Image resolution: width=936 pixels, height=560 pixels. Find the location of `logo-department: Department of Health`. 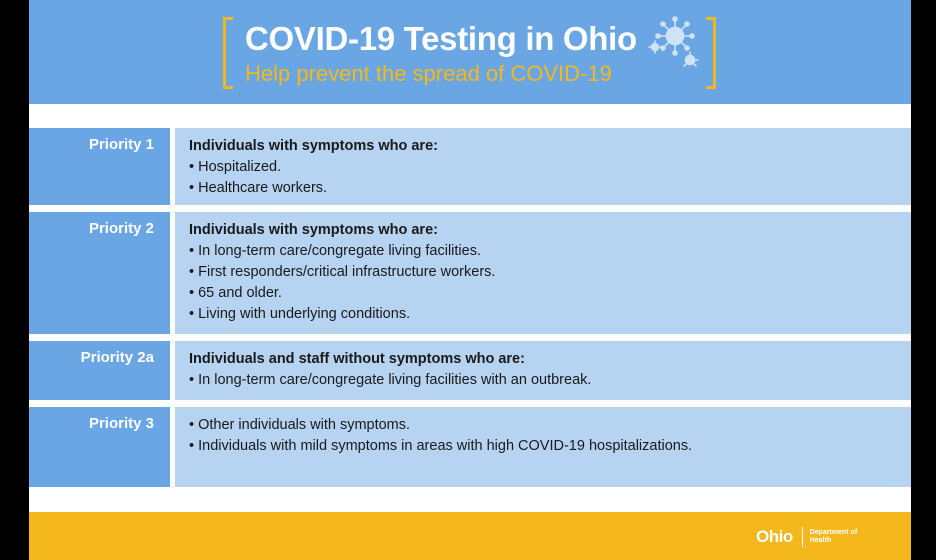

logo-department: Department of Health is located at coordinates (833, 536).